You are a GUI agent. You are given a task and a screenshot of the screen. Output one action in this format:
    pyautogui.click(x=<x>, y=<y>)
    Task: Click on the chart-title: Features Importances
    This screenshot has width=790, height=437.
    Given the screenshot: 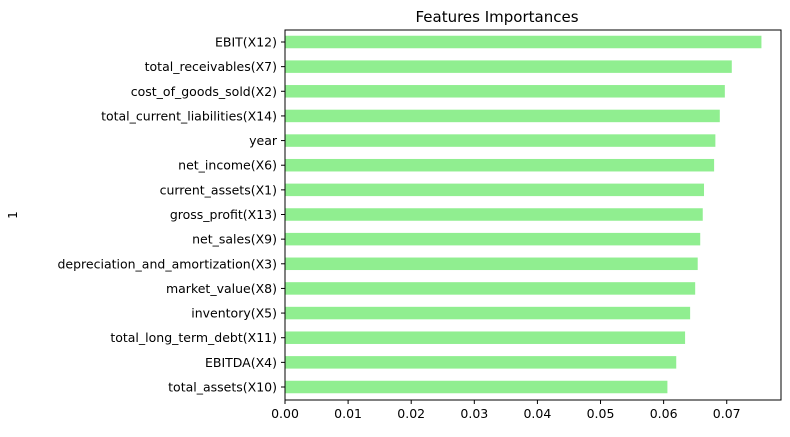 What is the action you would take?
    pyautogui.click(x=496, y=17)
    